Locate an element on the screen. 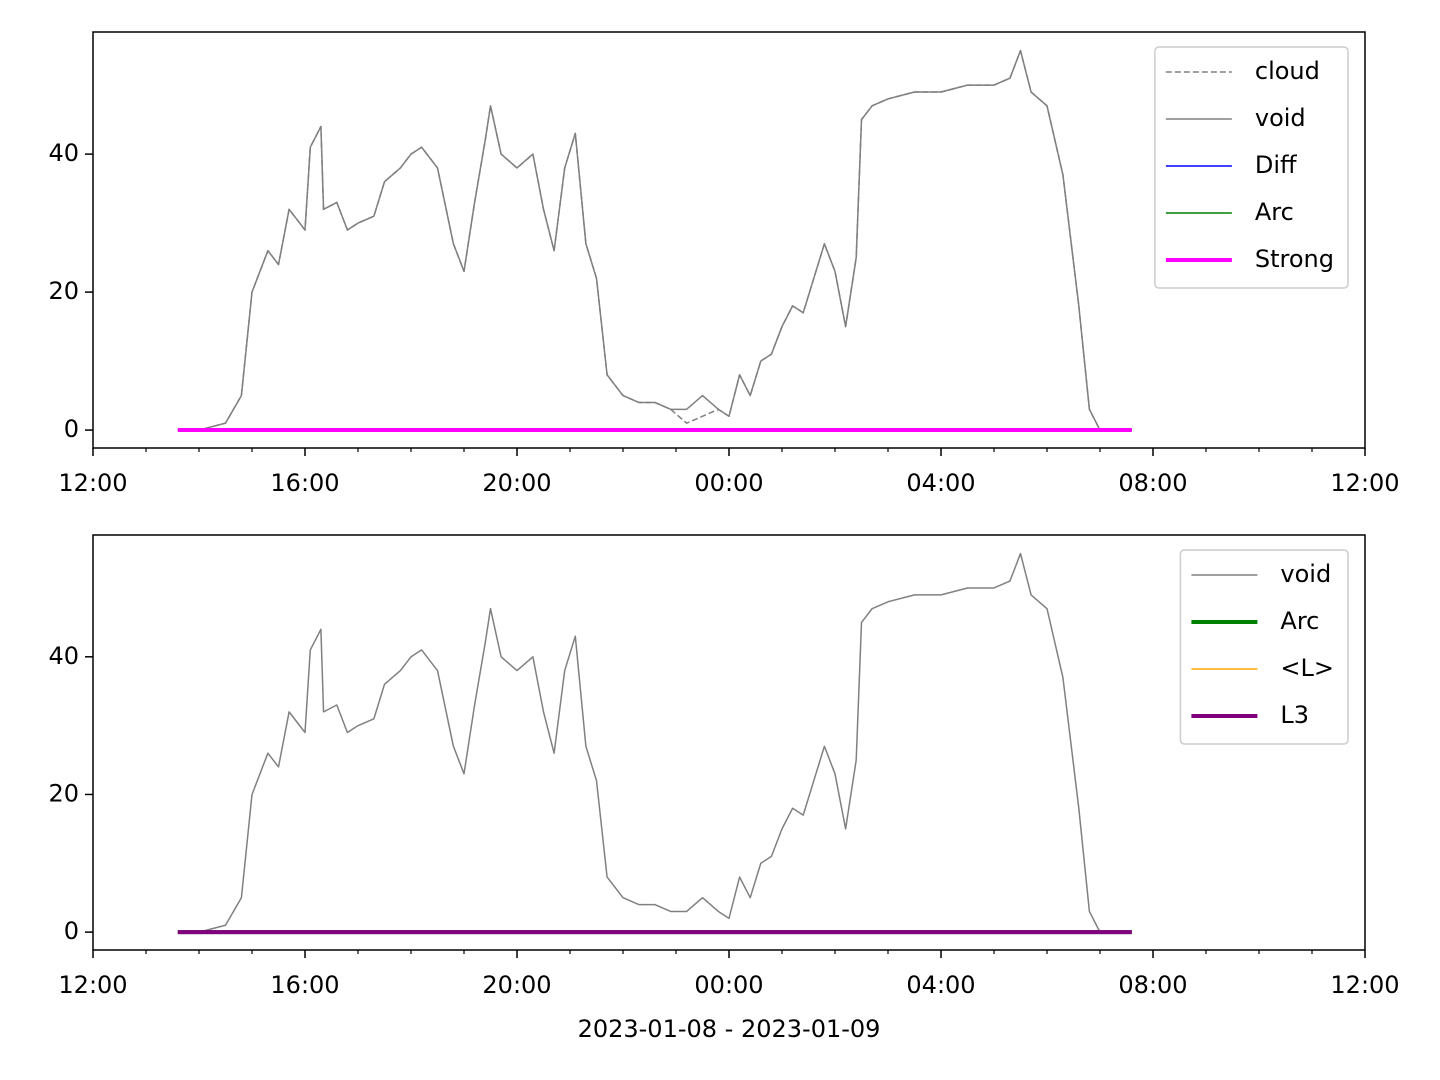  legend-label: L3 is located at coordinates (1294, 715).